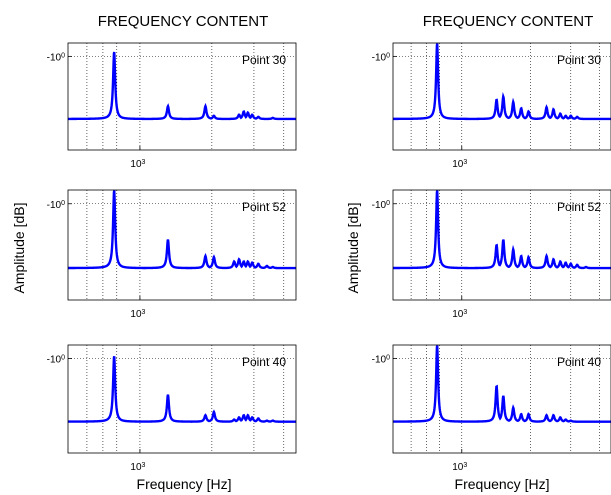 This screenshot has height=495, width=611. What do you see at coordinates (184, 484) in the screenshot?
I see `left-x-axis-label: Frequency [Hz]` at bounding box center [184, 484].